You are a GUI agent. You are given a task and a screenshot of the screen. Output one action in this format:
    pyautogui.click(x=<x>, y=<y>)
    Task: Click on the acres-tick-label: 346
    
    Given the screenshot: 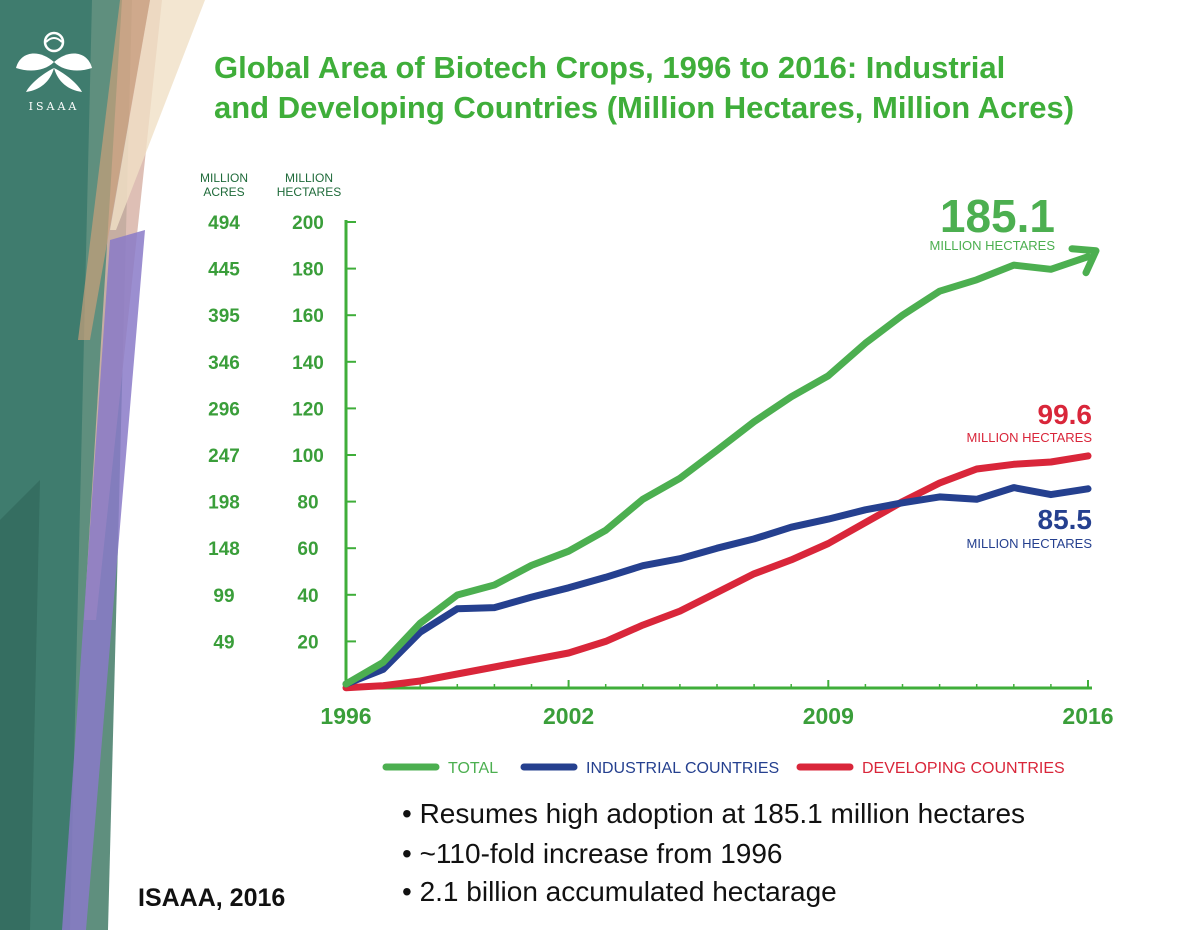 What is the action you would take?
    pyautogui.click(x=224, y=363)
    